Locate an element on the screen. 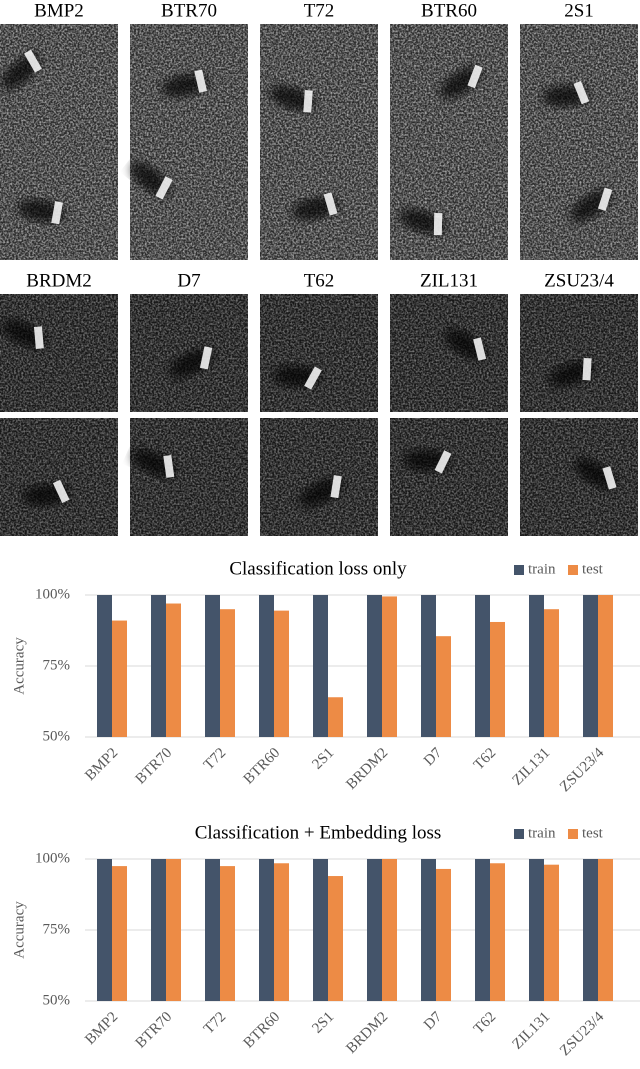  image-label: T62 is located at coordinates (319, 280).